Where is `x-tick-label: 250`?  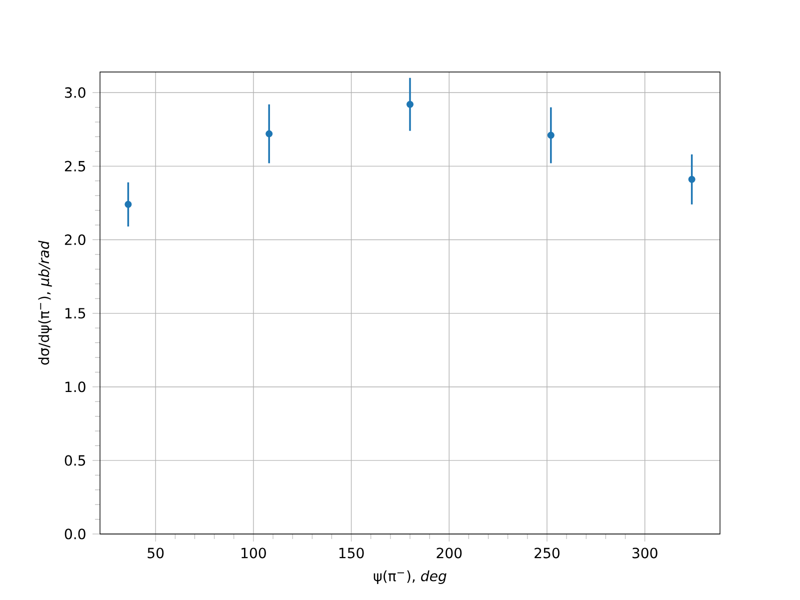 x-tick-label: 250 is located at coordinates (547, 553).